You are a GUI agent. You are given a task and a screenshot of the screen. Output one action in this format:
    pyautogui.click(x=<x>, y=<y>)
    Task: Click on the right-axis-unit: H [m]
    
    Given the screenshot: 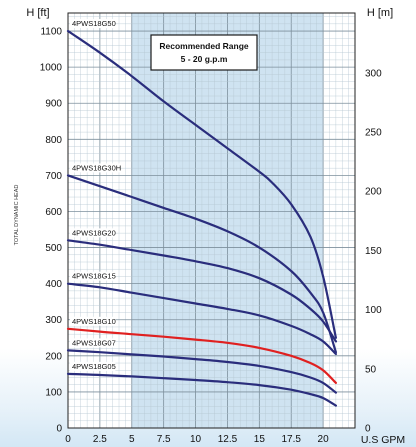 What is the action you would take?
    pyautogui.click(x=380, y=13)
    